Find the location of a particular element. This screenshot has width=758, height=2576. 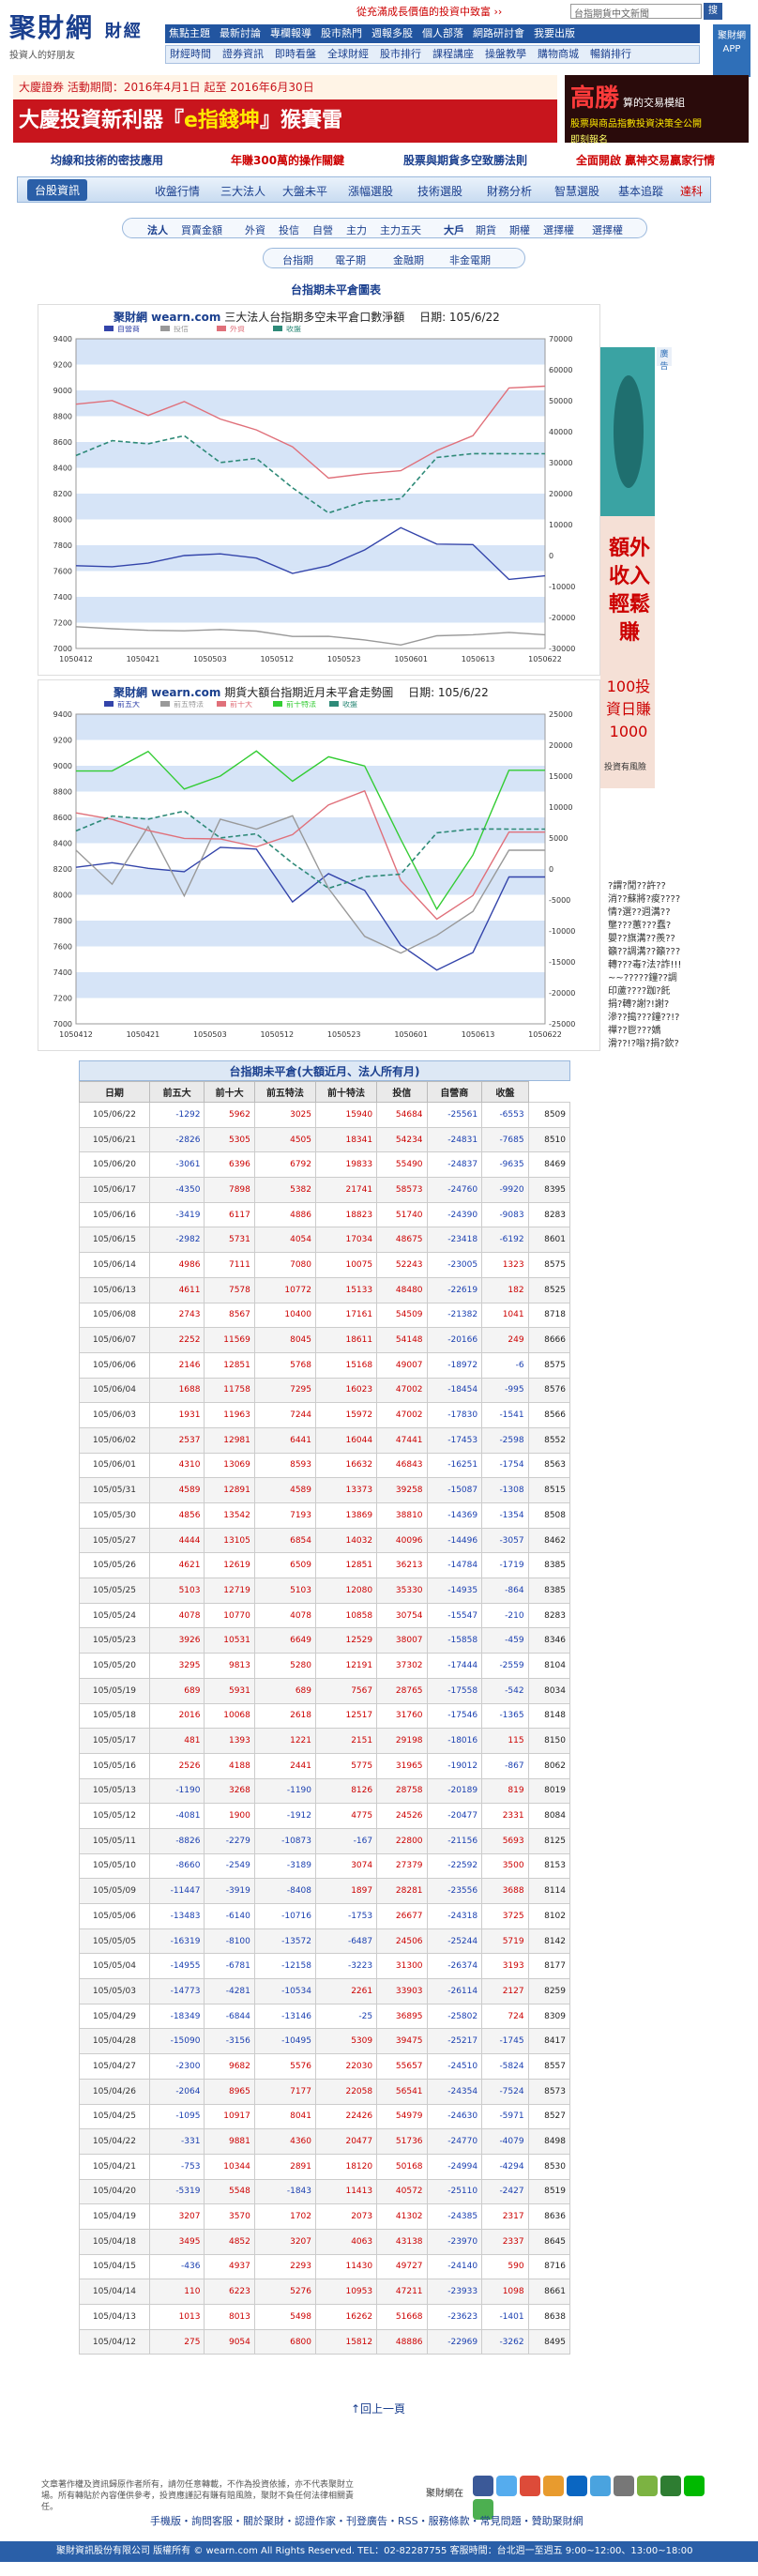

table-cell: 5305 is located at coordinates (229, 1139).